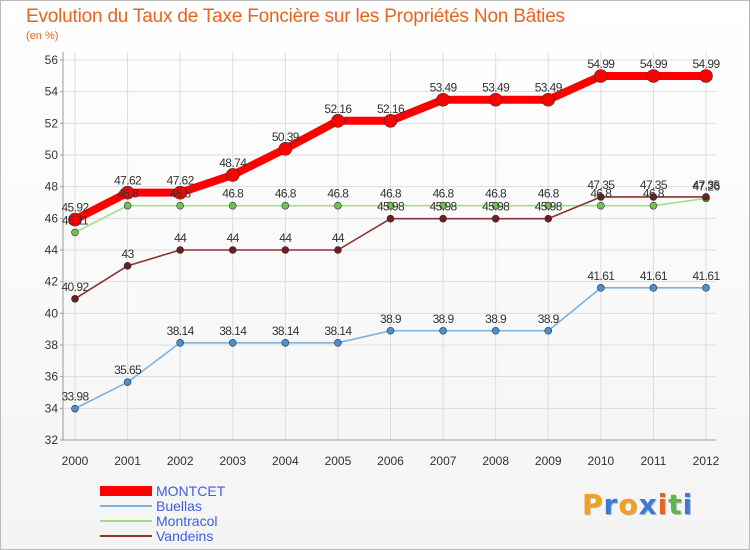  Describe the element at coordinates (220, 491) in the screenshot. I see `legend-item-montcet: MONTCET` at that location.